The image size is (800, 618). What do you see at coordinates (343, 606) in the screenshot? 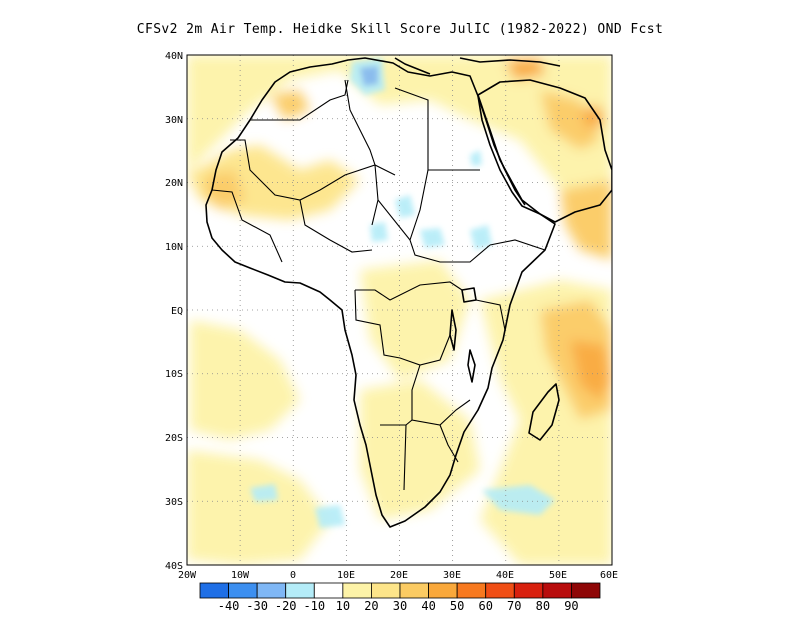
I see `colorbar-label: 10` at bounding box center [343, 606].